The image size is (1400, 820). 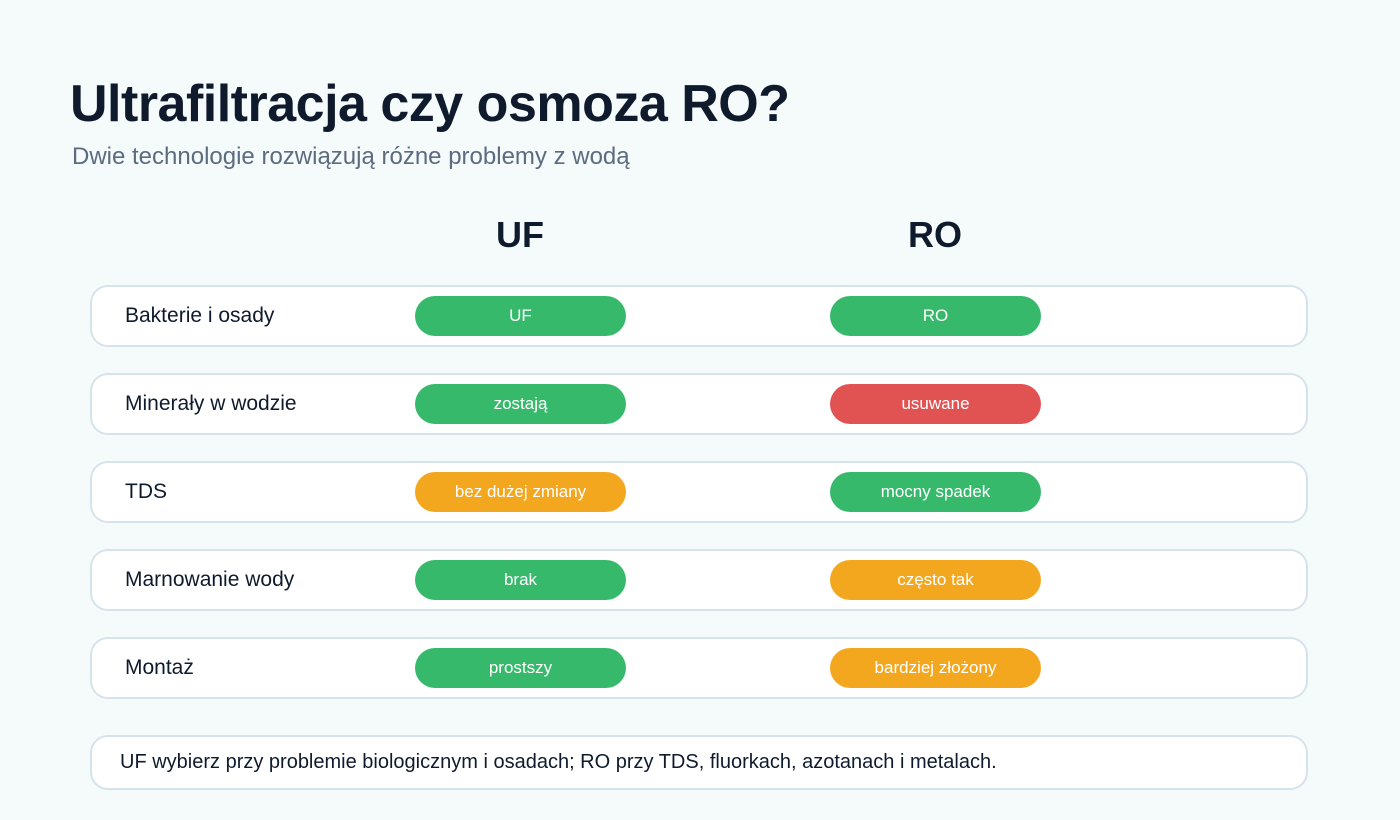 What do you see at coordinates (520, 404) in the screenshot?
I see `uf-status-badge: zostają` at bounding box center [520, 404].